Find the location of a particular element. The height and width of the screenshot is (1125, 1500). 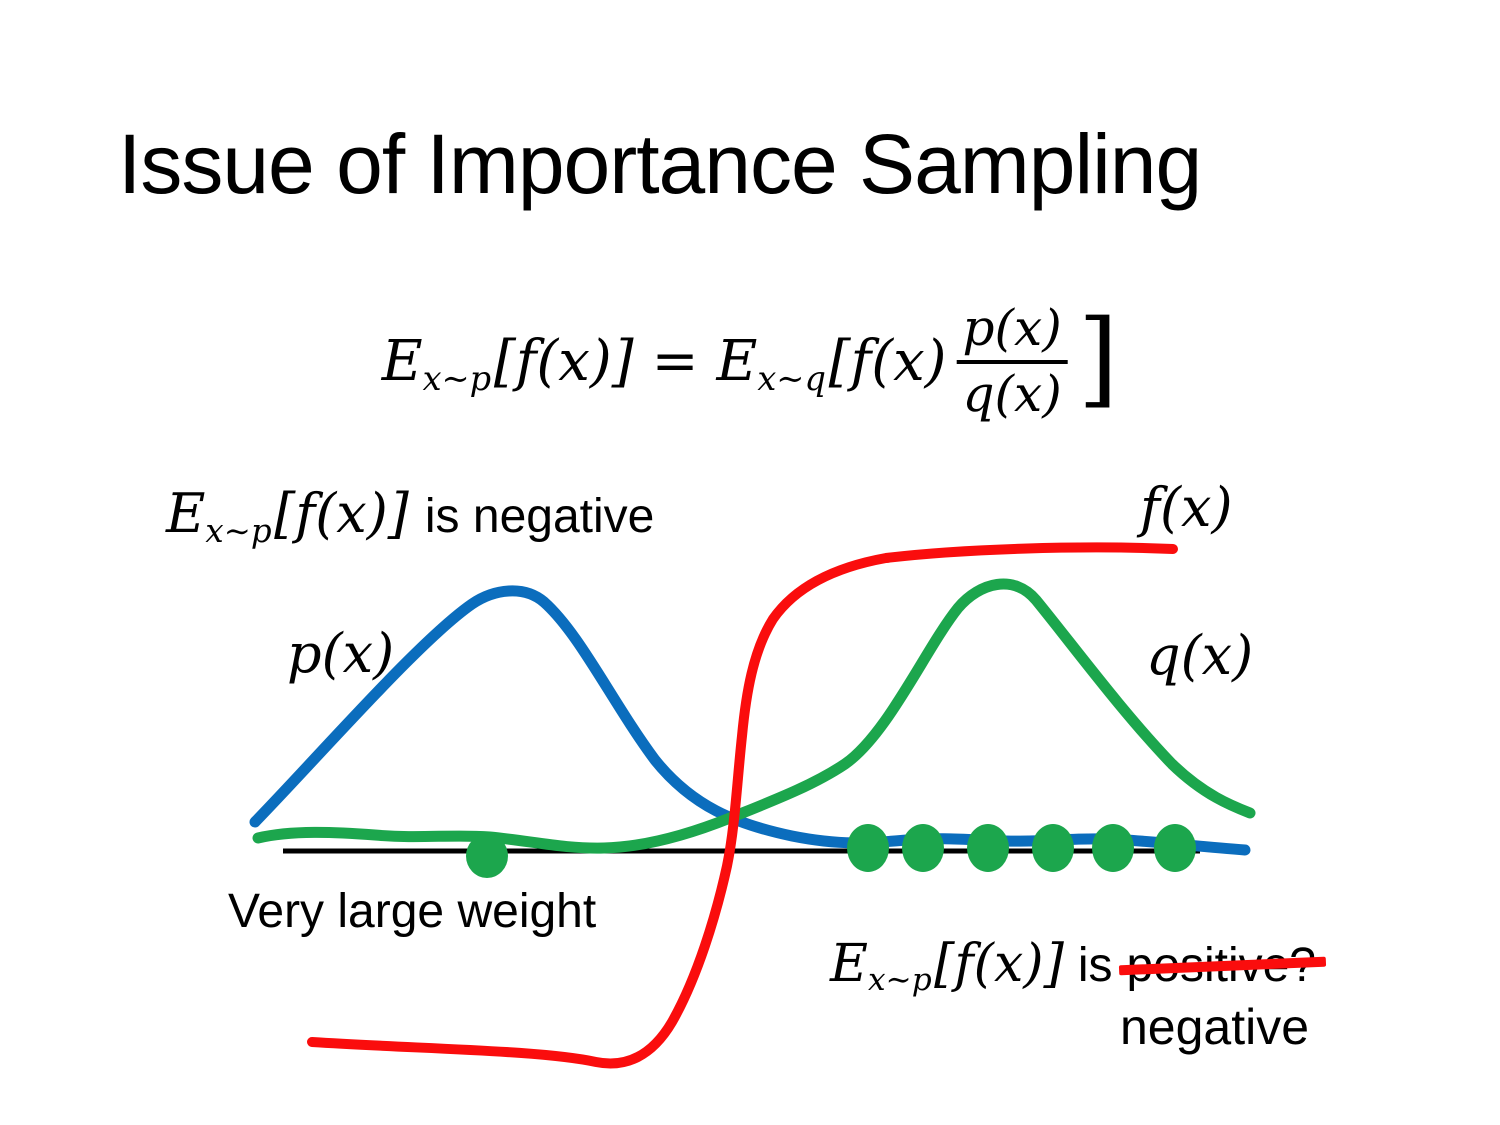

f-curve-label: f(x) is located at coordinates (1186, 507).